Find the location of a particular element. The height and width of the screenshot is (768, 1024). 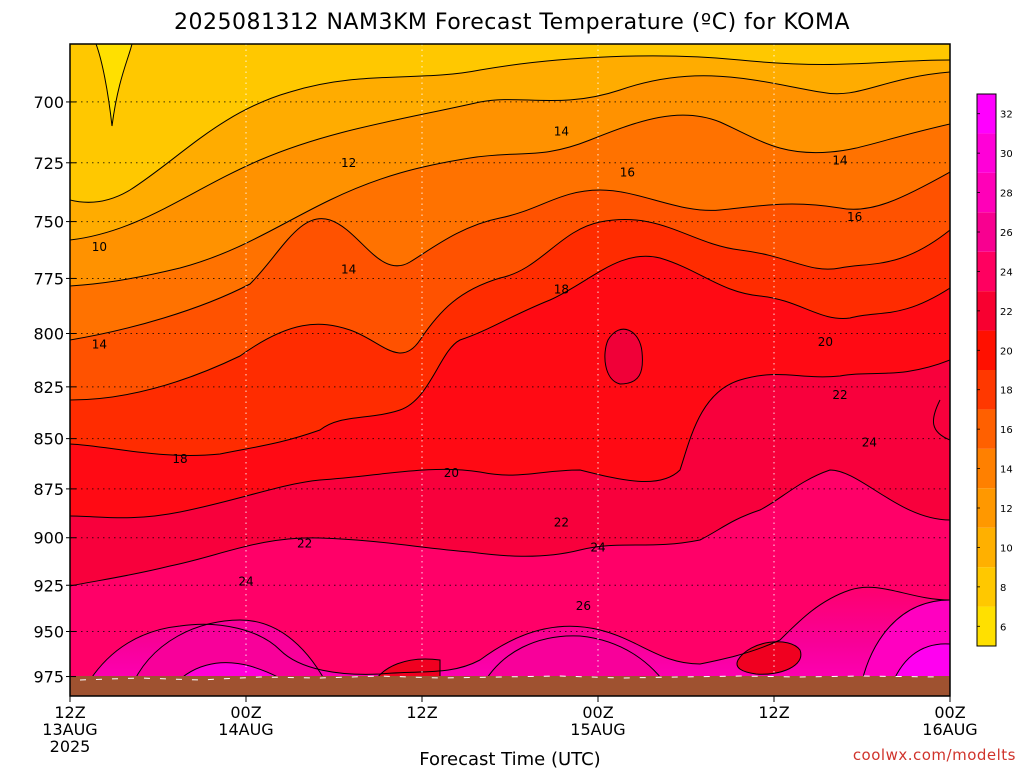

colorbar-tick-label: 16 is located at coordinates (1006, 430).